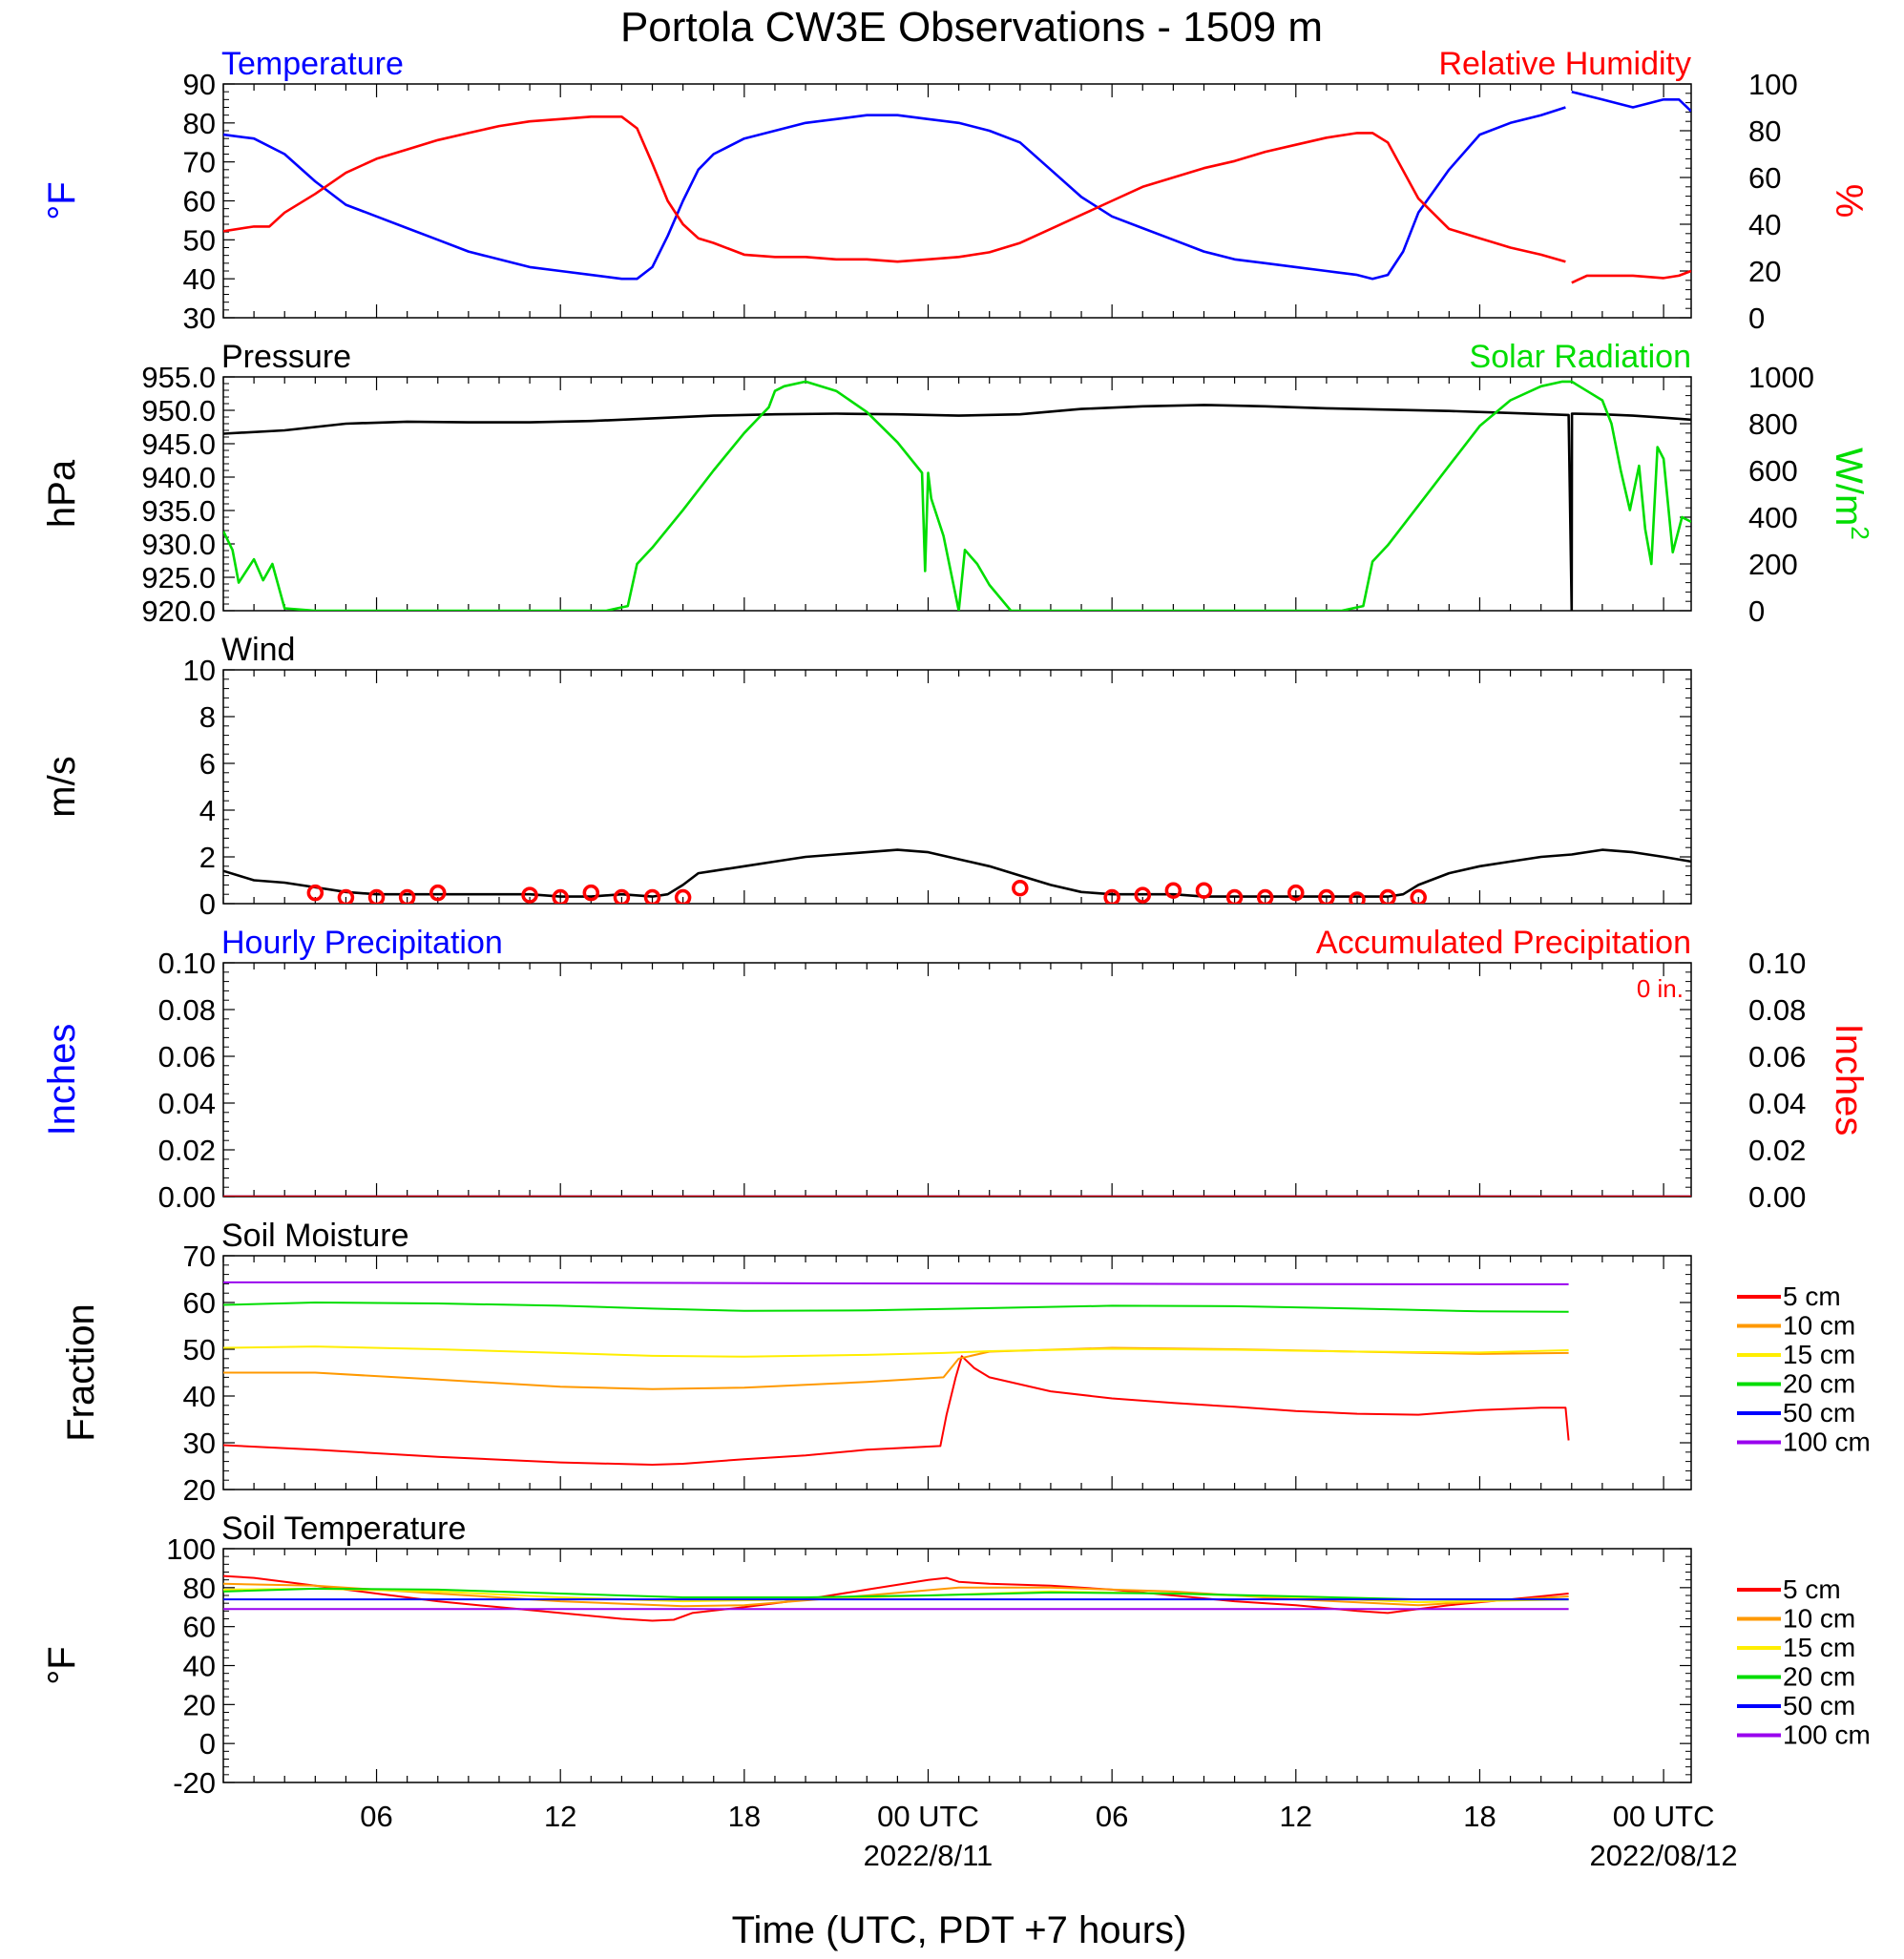  I want to click on y-tick-label: 400, so click(1773, 517).